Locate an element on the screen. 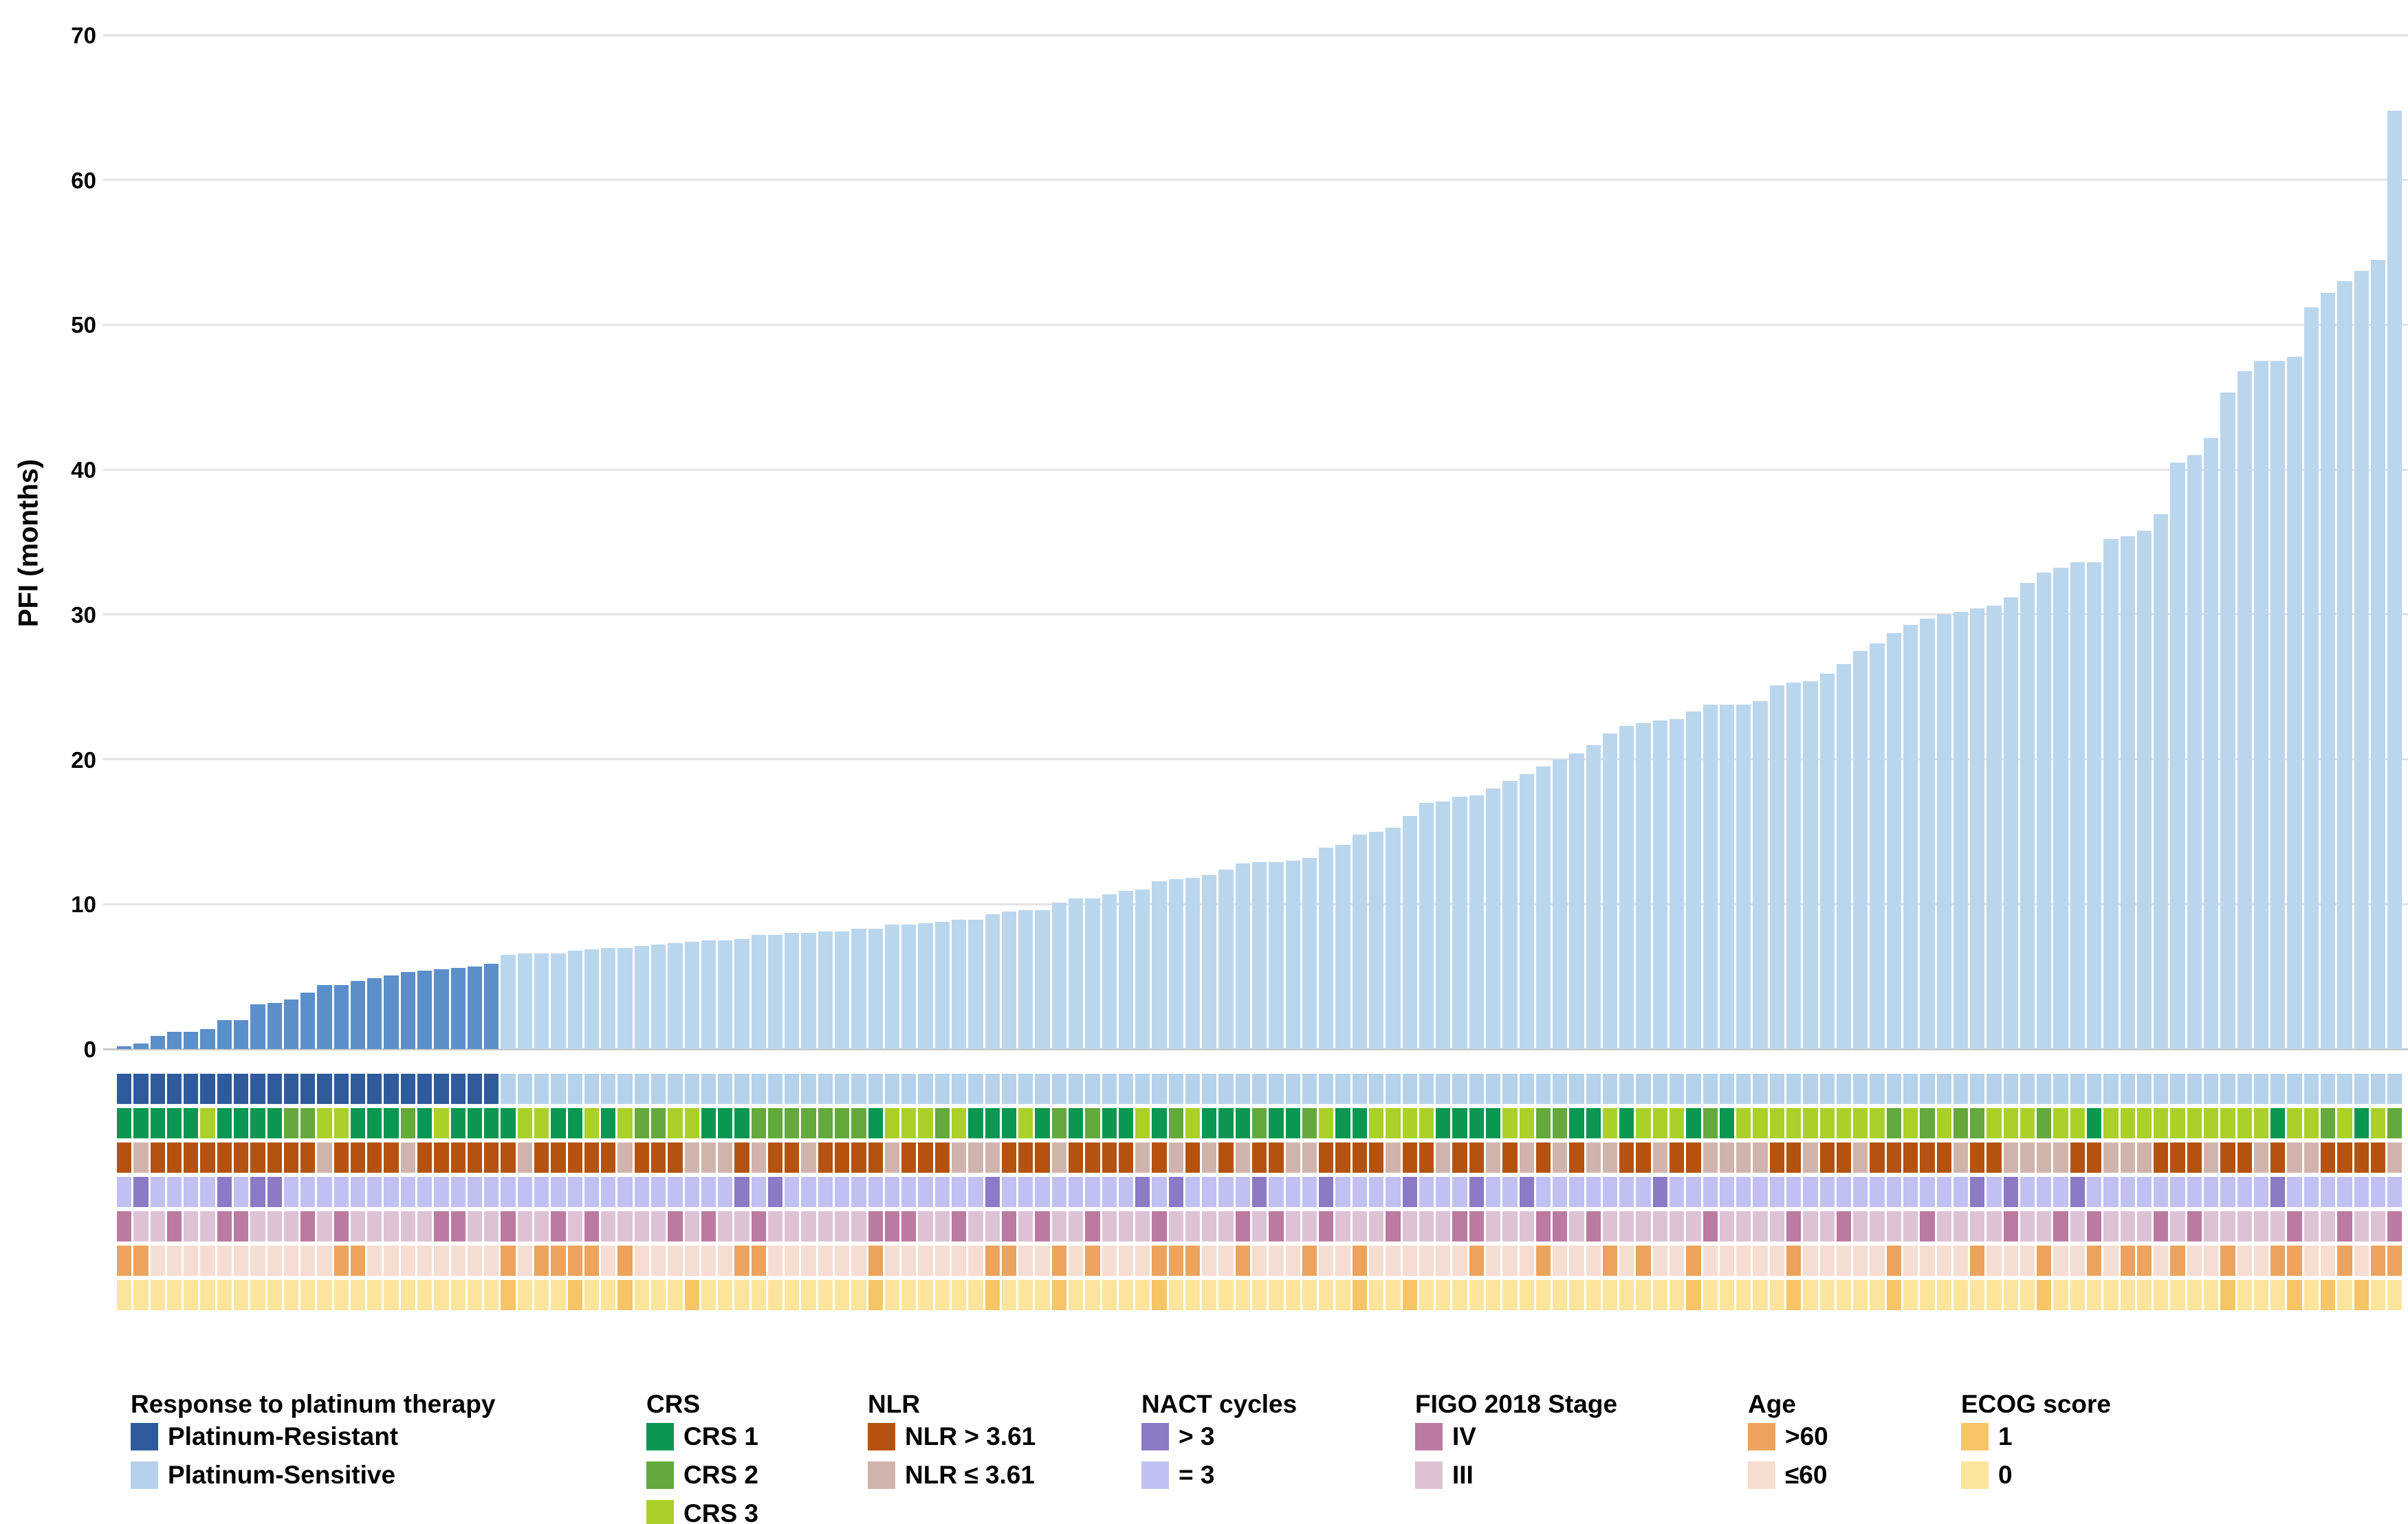 This screenshot has width=2408, height=1524. legend-title-figo-2018-stage: FIGO 2018 Stage is located at coordinates (1516, 1404).